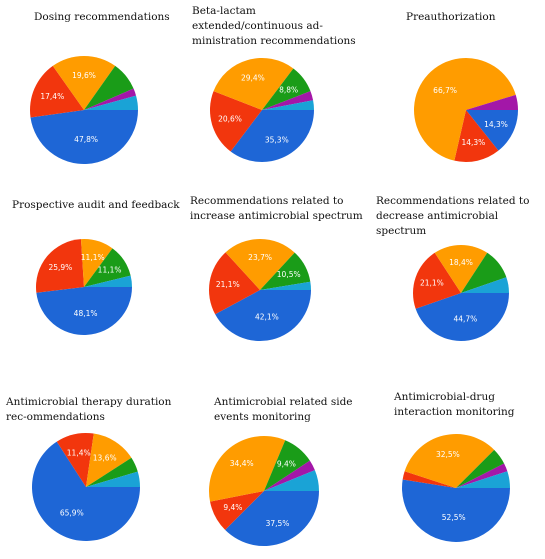 The image size is (545, 559). Describe the element at coordinates (278, 523) in the screenshot. I see `slice-label: 37,5%` at that location.